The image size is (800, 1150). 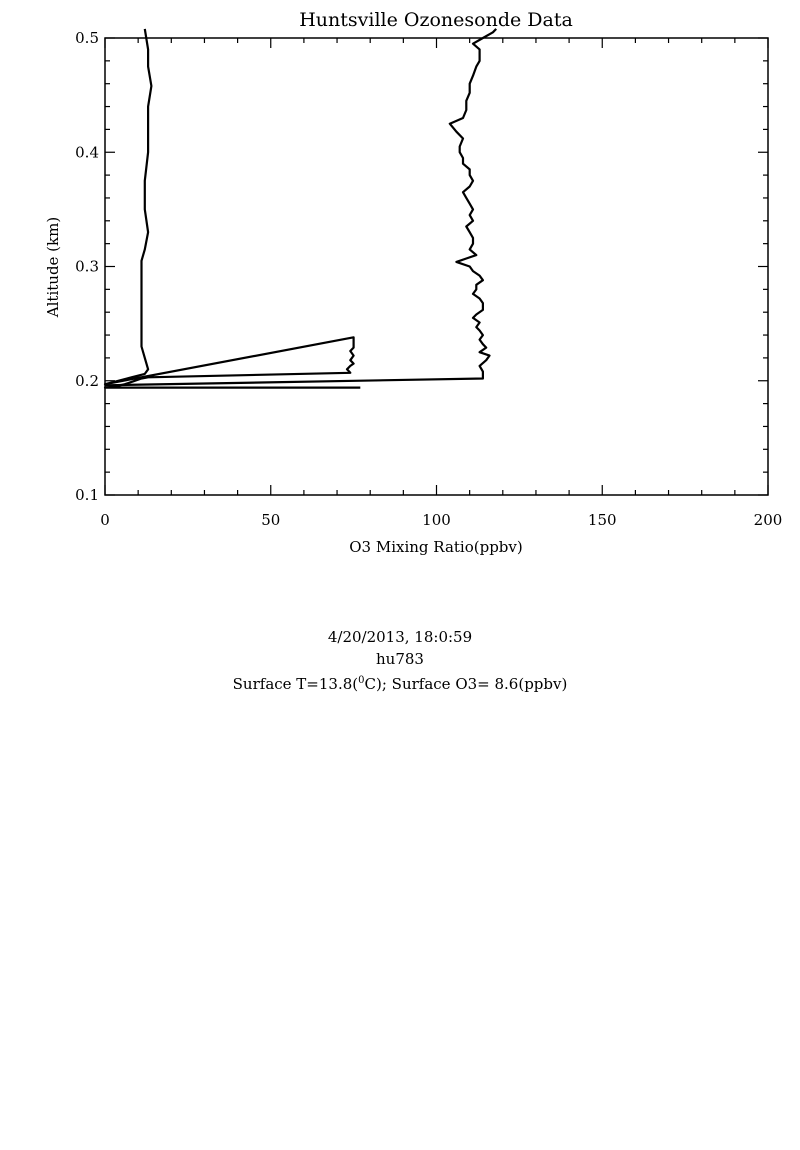 I want to click on station-id: hu783, so click(x=400, y=659).